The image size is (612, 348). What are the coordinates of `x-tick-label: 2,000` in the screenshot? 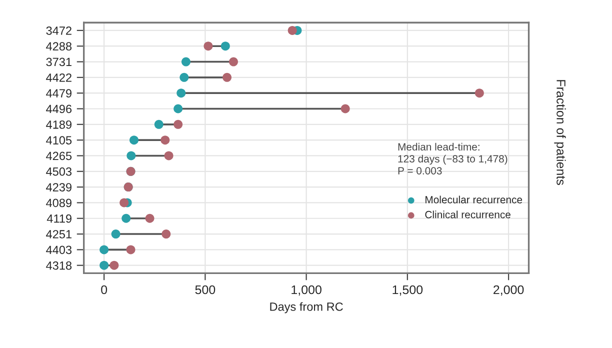 It's located at (509, 290).